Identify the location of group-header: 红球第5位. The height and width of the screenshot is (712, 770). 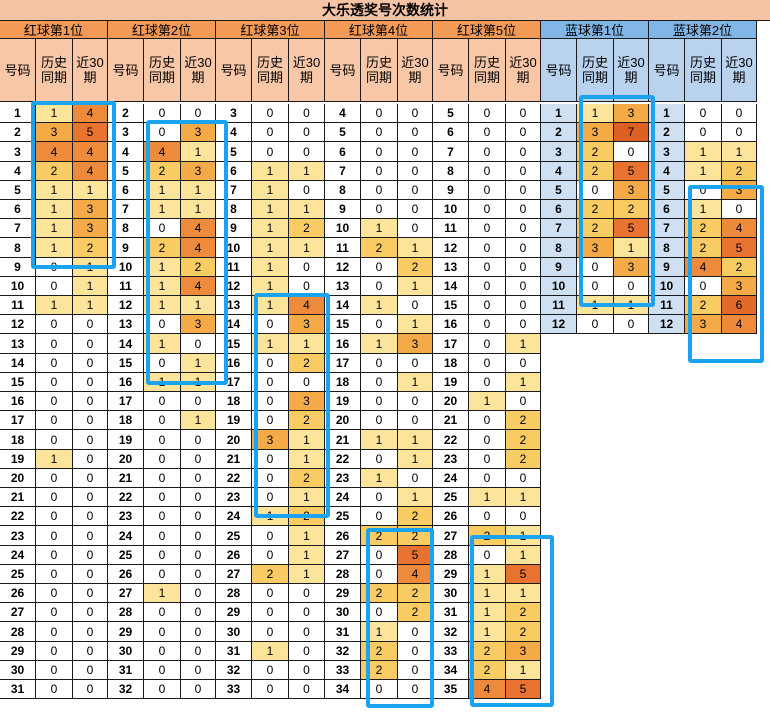
(487, 30).